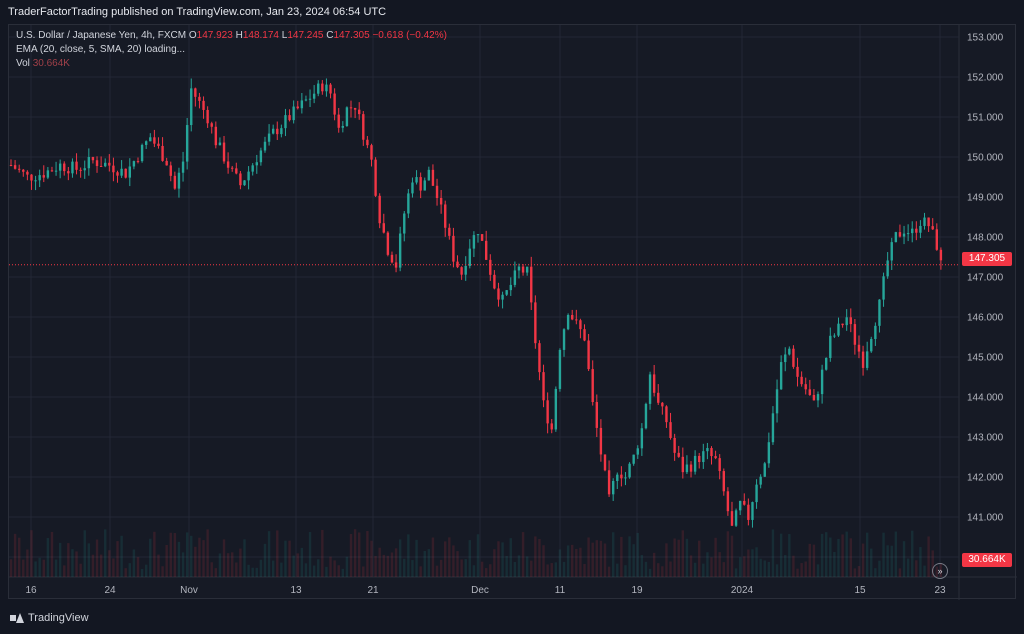 The width and height of the screenshot is (1024, 634). What do you see at coordinates (409, 35) in the screenshot?
I see `legend-change: −0.618 (−0.42%)` at bounding box center [409, 35].